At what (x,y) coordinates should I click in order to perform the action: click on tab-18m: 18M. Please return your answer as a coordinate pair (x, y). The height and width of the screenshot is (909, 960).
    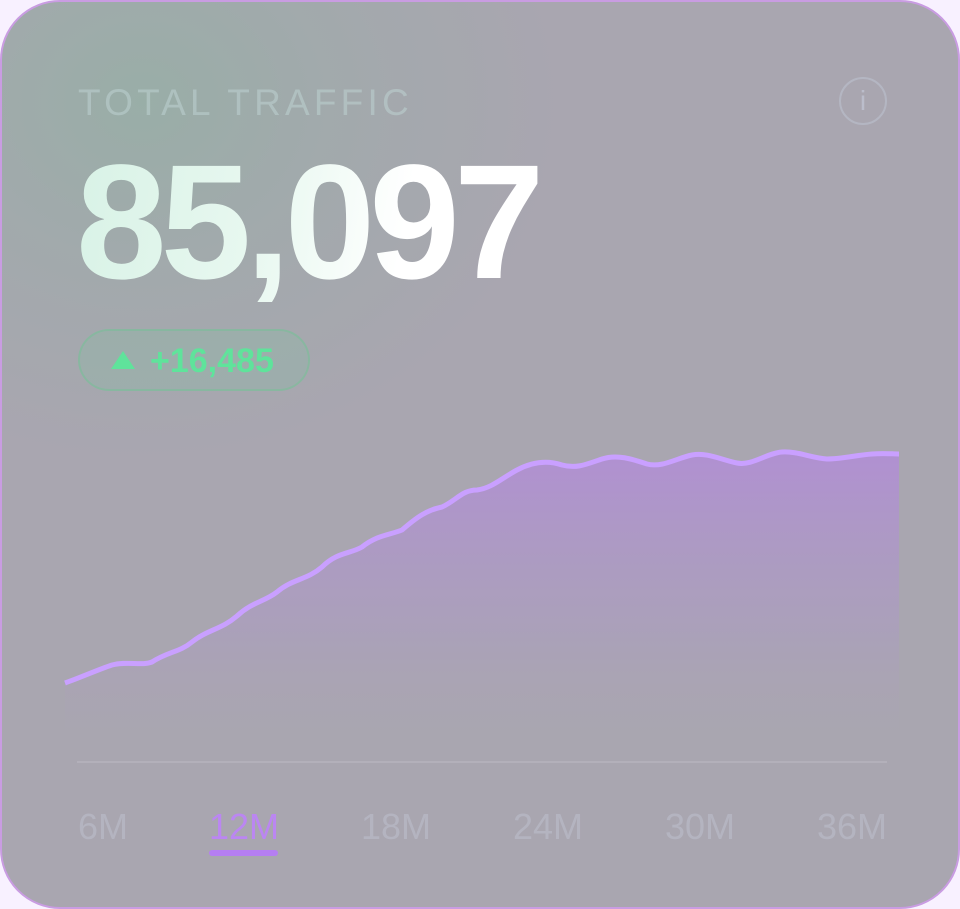
    Looking at the image, I should click on (396, 826).